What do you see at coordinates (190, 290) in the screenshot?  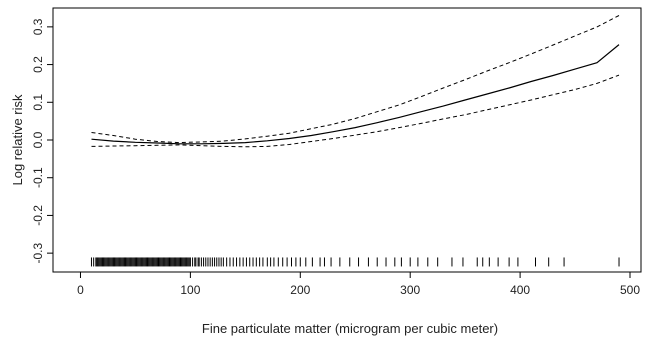 I see `x-tick-label: 100` at bounding box center [190, 290].